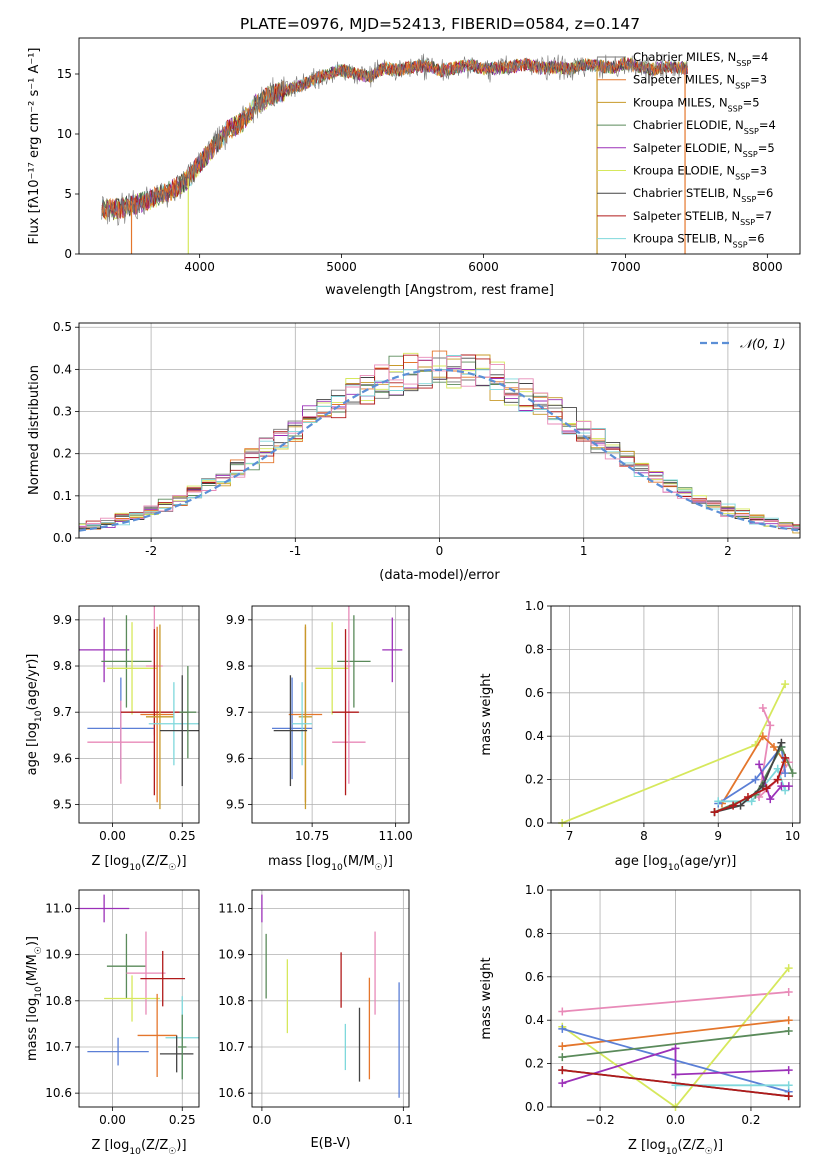 The height and width of the screenshot is (1170, 819). Describe the element at coordinates (764, 193) in the screenshot. I see `label-part: =6` at that location.